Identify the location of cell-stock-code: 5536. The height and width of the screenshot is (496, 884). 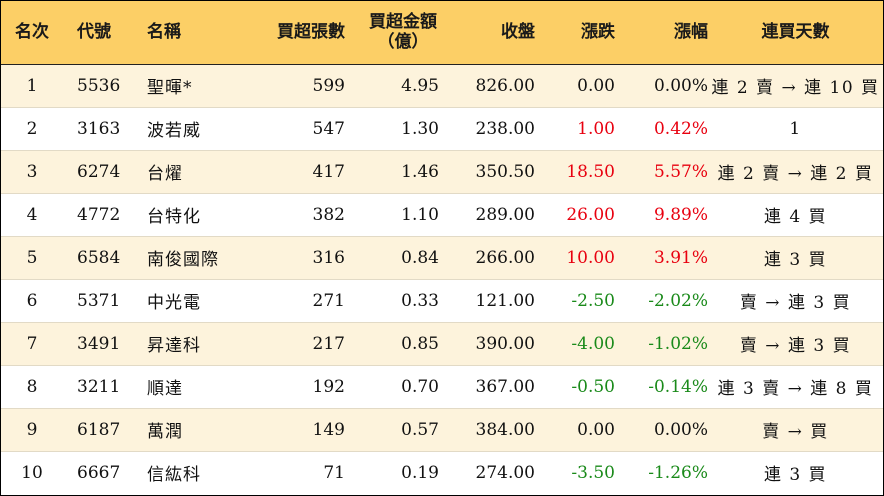
(95, 86).